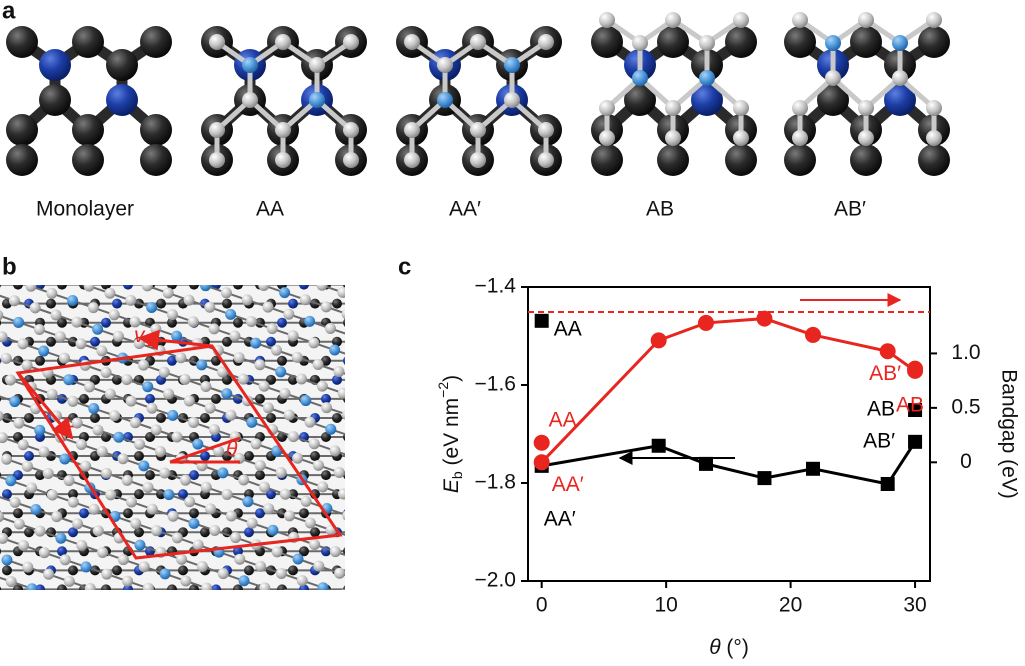 This screenshot has width=1025, height=666. Describe the element at coordinates (205, 450) in the screenshot. I see `angle-line` at that location.